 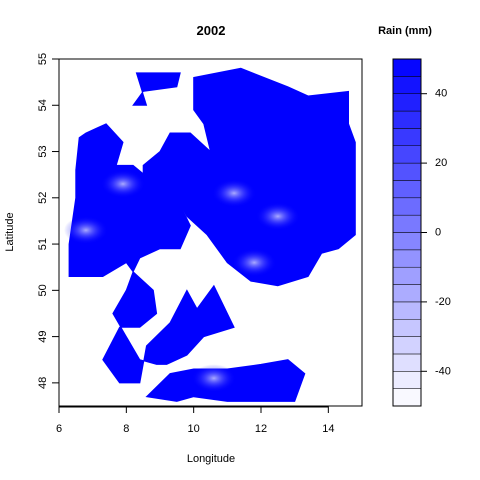 I want to click on color-legend: -40 -20 0 20 40, so click(x=421, y=232).